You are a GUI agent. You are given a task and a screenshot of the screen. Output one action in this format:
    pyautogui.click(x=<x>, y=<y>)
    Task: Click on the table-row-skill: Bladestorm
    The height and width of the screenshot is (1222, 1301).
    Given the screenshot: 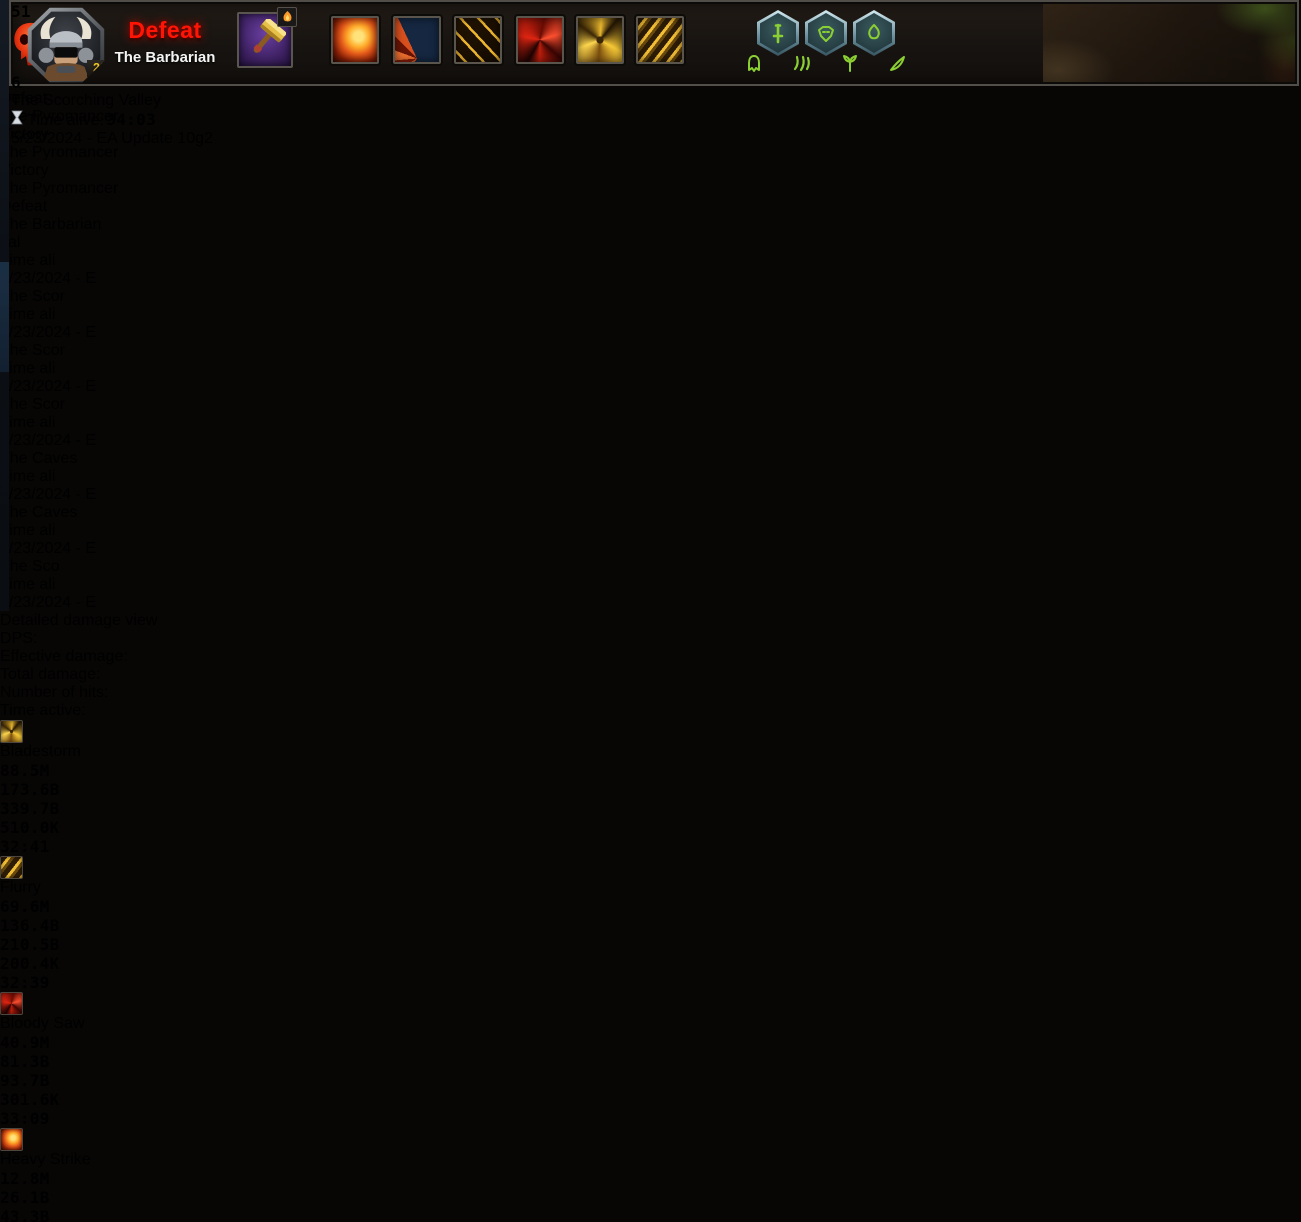 What is the action you would take?
    pyautogui.click(x=650, y=740)
    